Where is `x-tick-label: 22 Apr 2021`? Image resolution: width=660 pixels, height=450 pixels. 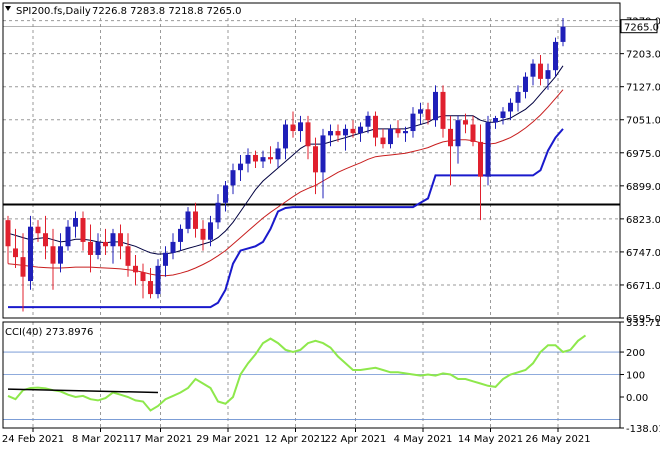
x-tick-label: 22 Apr 2021 is located at coordinates (356, 439).